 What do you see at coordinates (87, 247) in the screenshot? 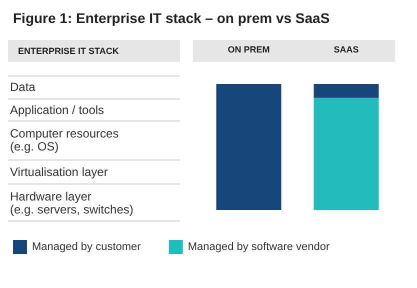
I see `legend-label: Managed by customer` at bounding box center [87, 247].